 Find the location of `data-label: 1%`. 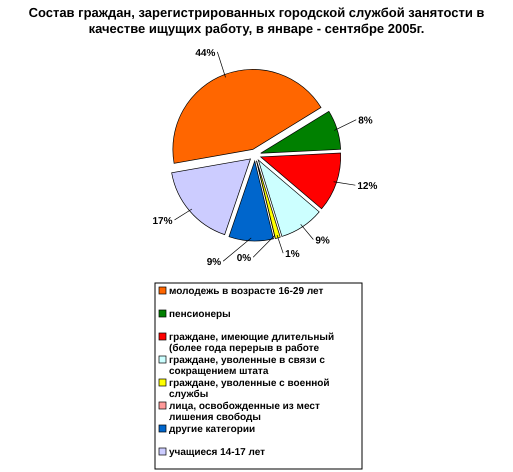

data-label: 1% is located at coordinates (292, 254).